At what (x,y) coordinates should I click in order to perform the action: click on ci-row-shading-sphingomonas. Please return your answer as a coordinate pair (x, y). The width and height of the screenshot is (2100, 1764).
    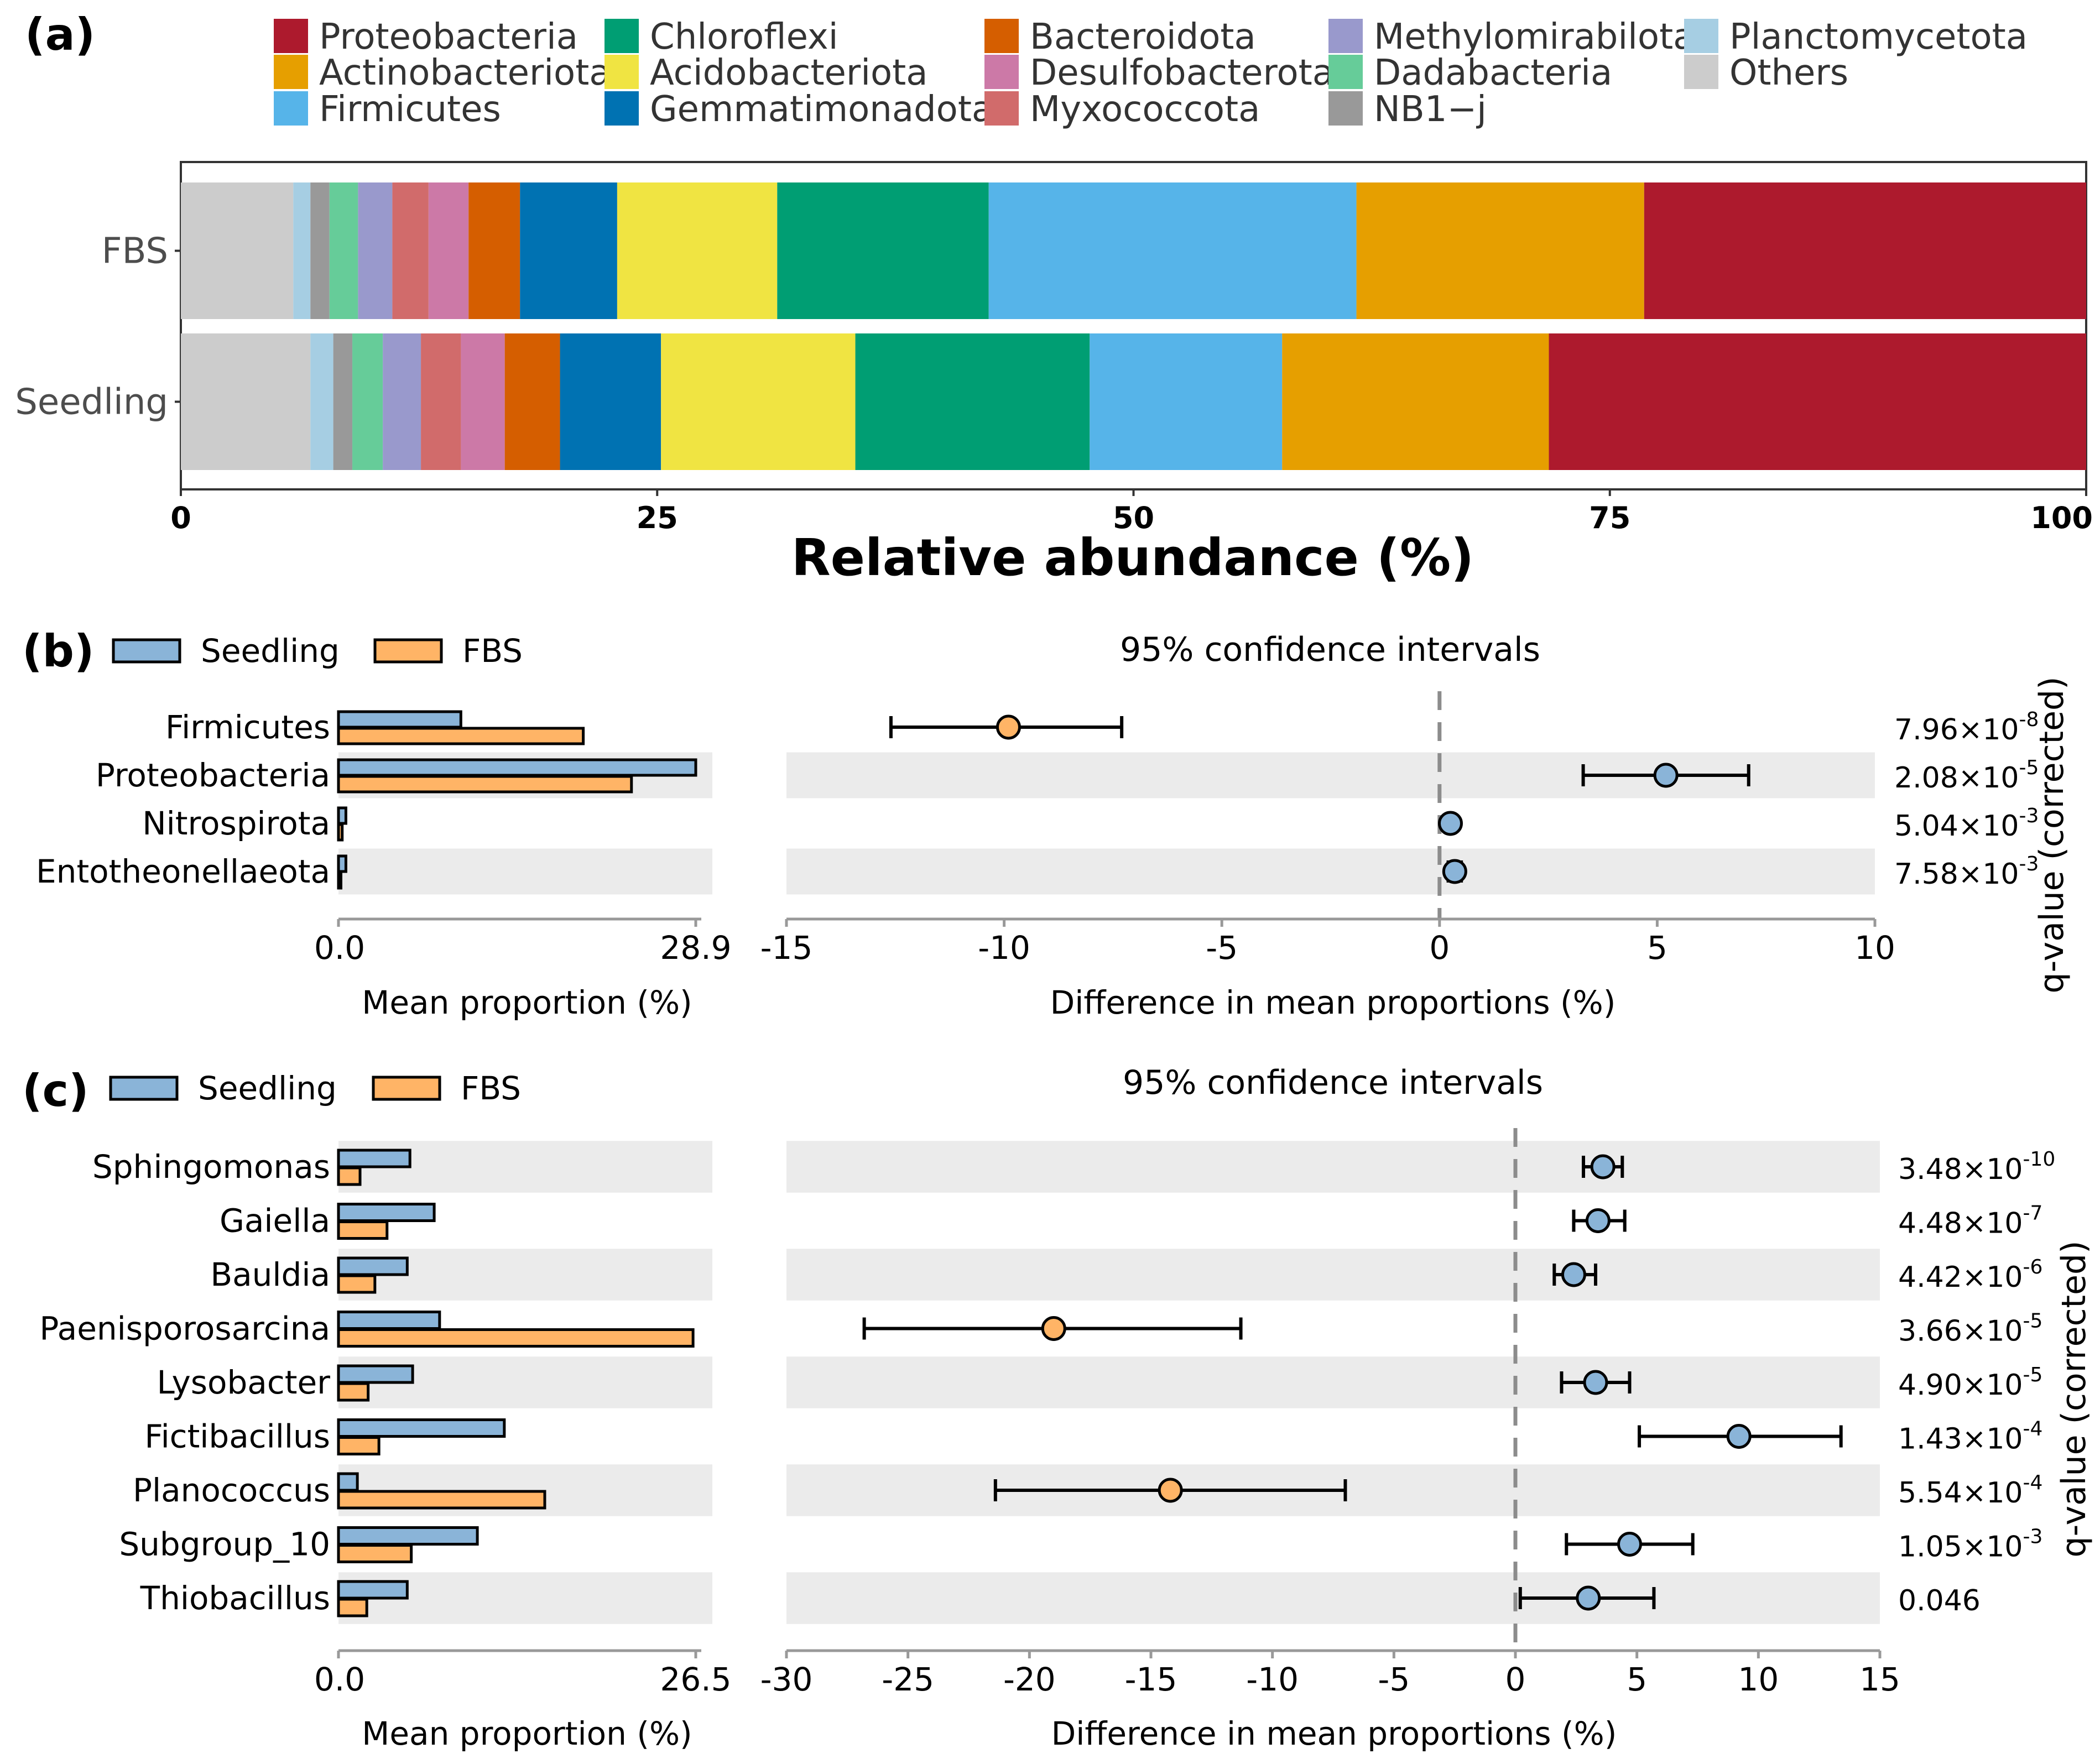
    Looking at the image, I should click on (1333, 1167).